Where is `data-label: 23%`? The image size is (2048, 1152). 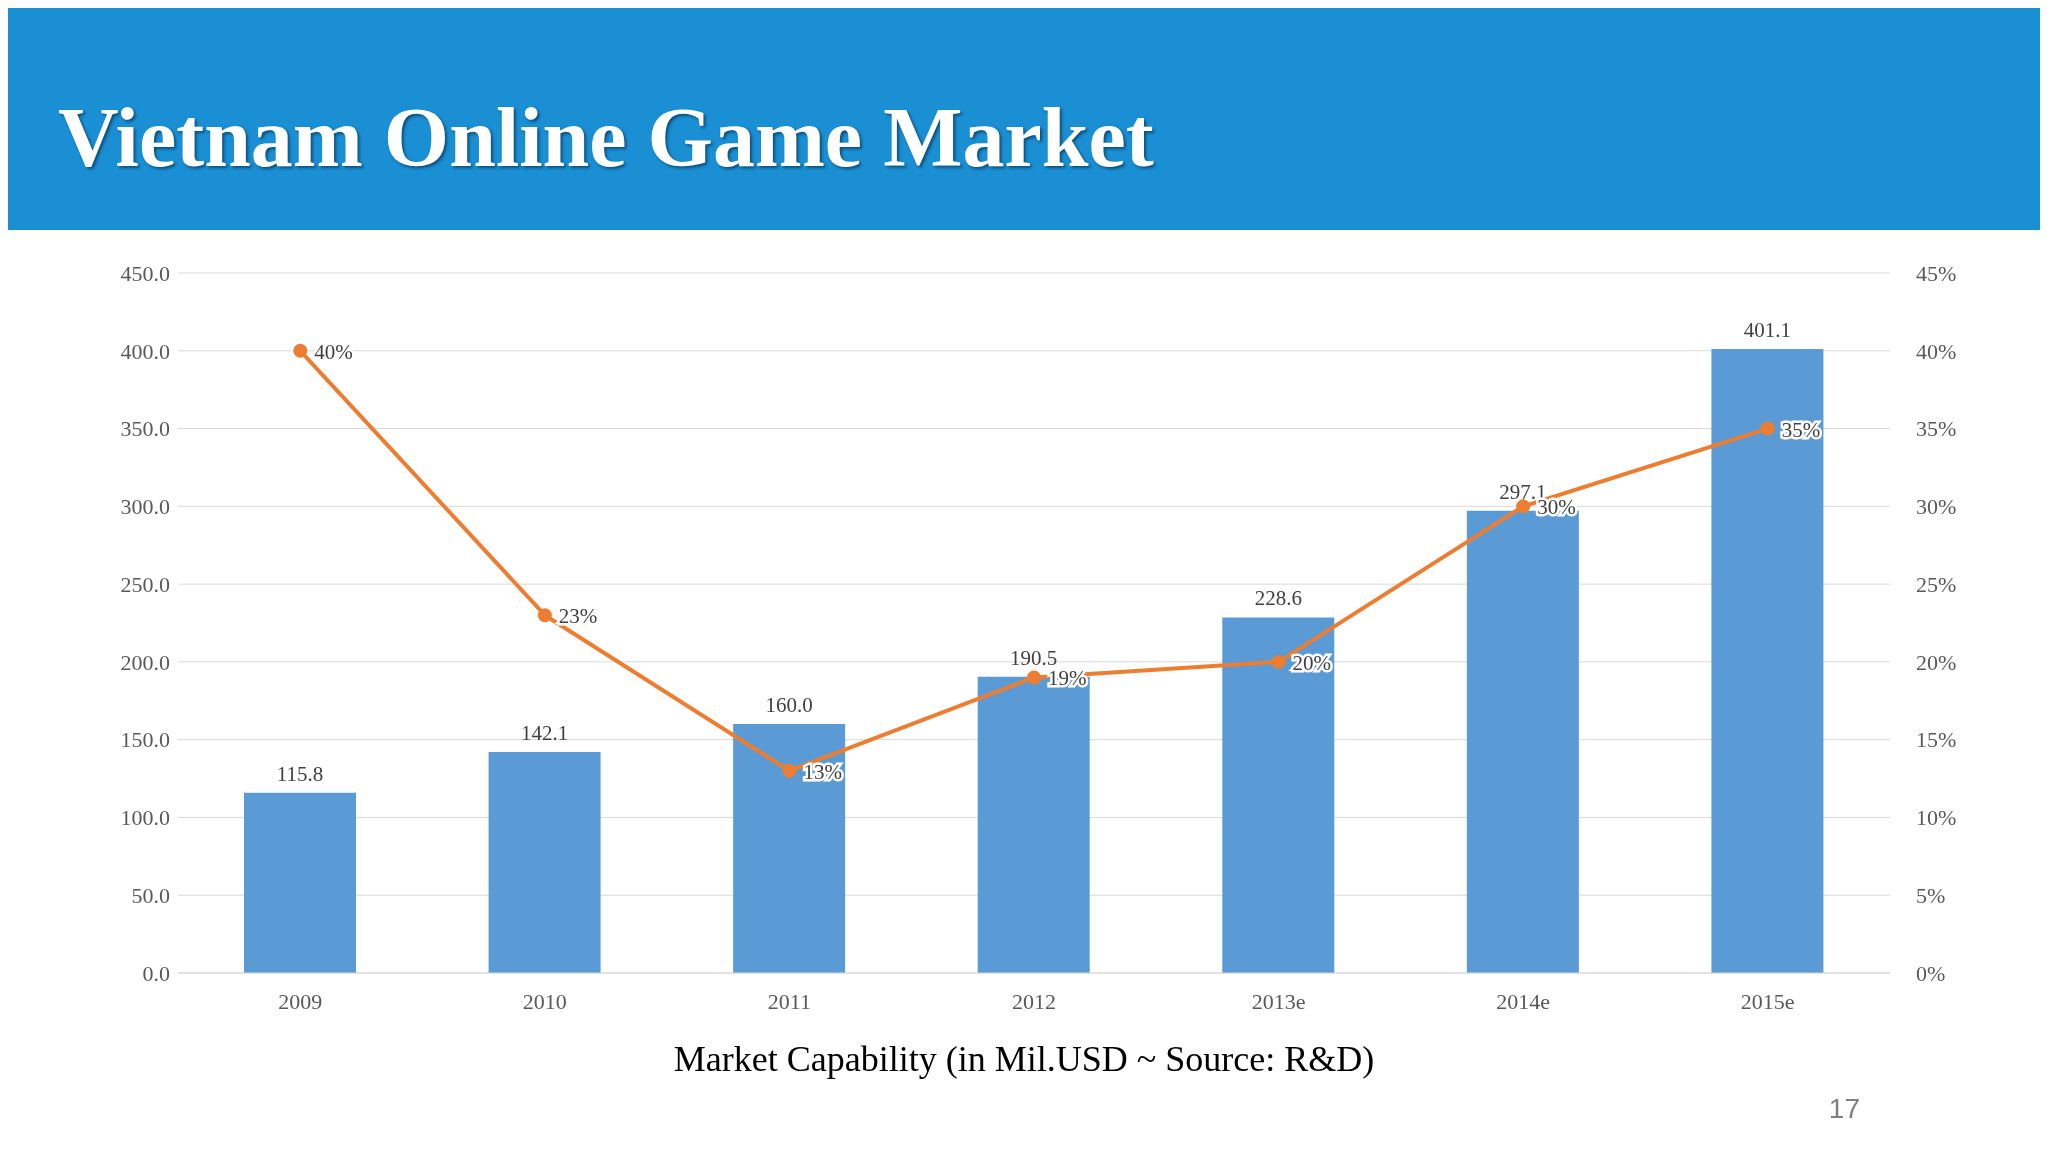
data-label: 23% is located at coordinates (578, 616).